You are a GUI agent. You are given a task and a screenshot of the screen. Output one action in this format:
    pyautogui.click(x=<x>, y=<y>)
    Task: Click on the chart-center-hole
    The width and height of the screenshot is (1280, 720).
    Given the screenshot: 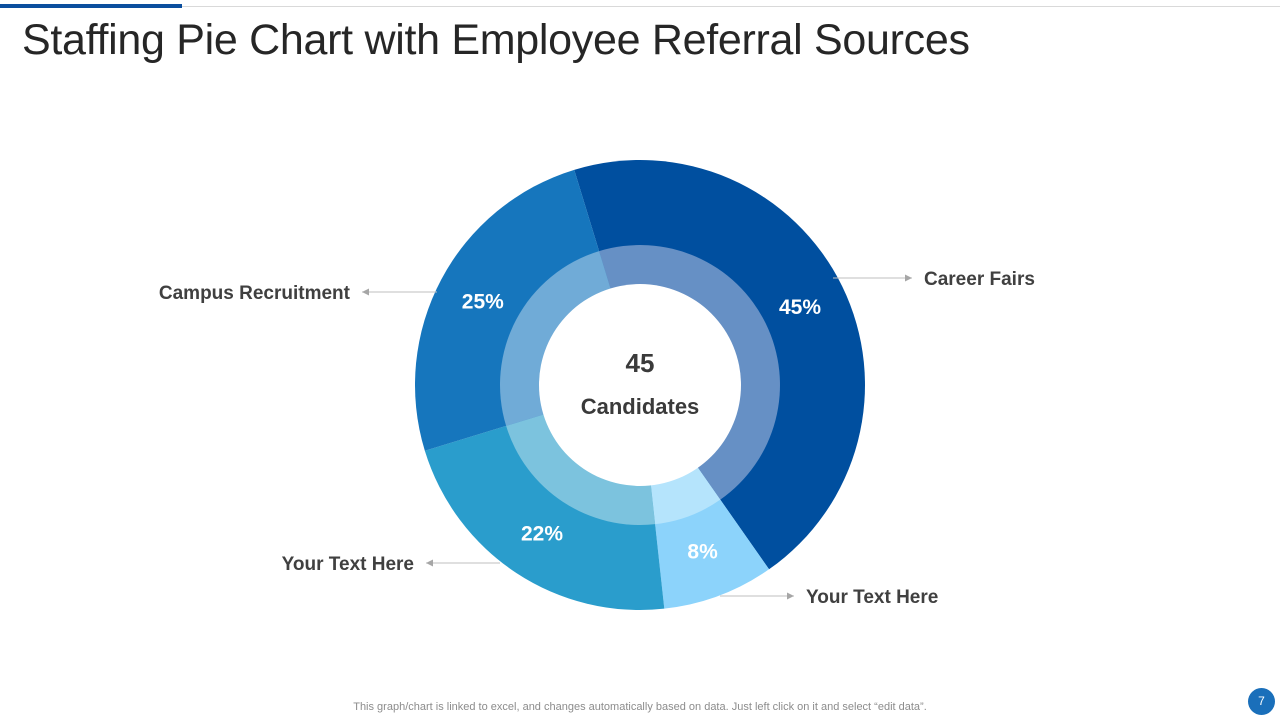 What is the action you would take?
    pyautogui.click(x=640, y=385)
    